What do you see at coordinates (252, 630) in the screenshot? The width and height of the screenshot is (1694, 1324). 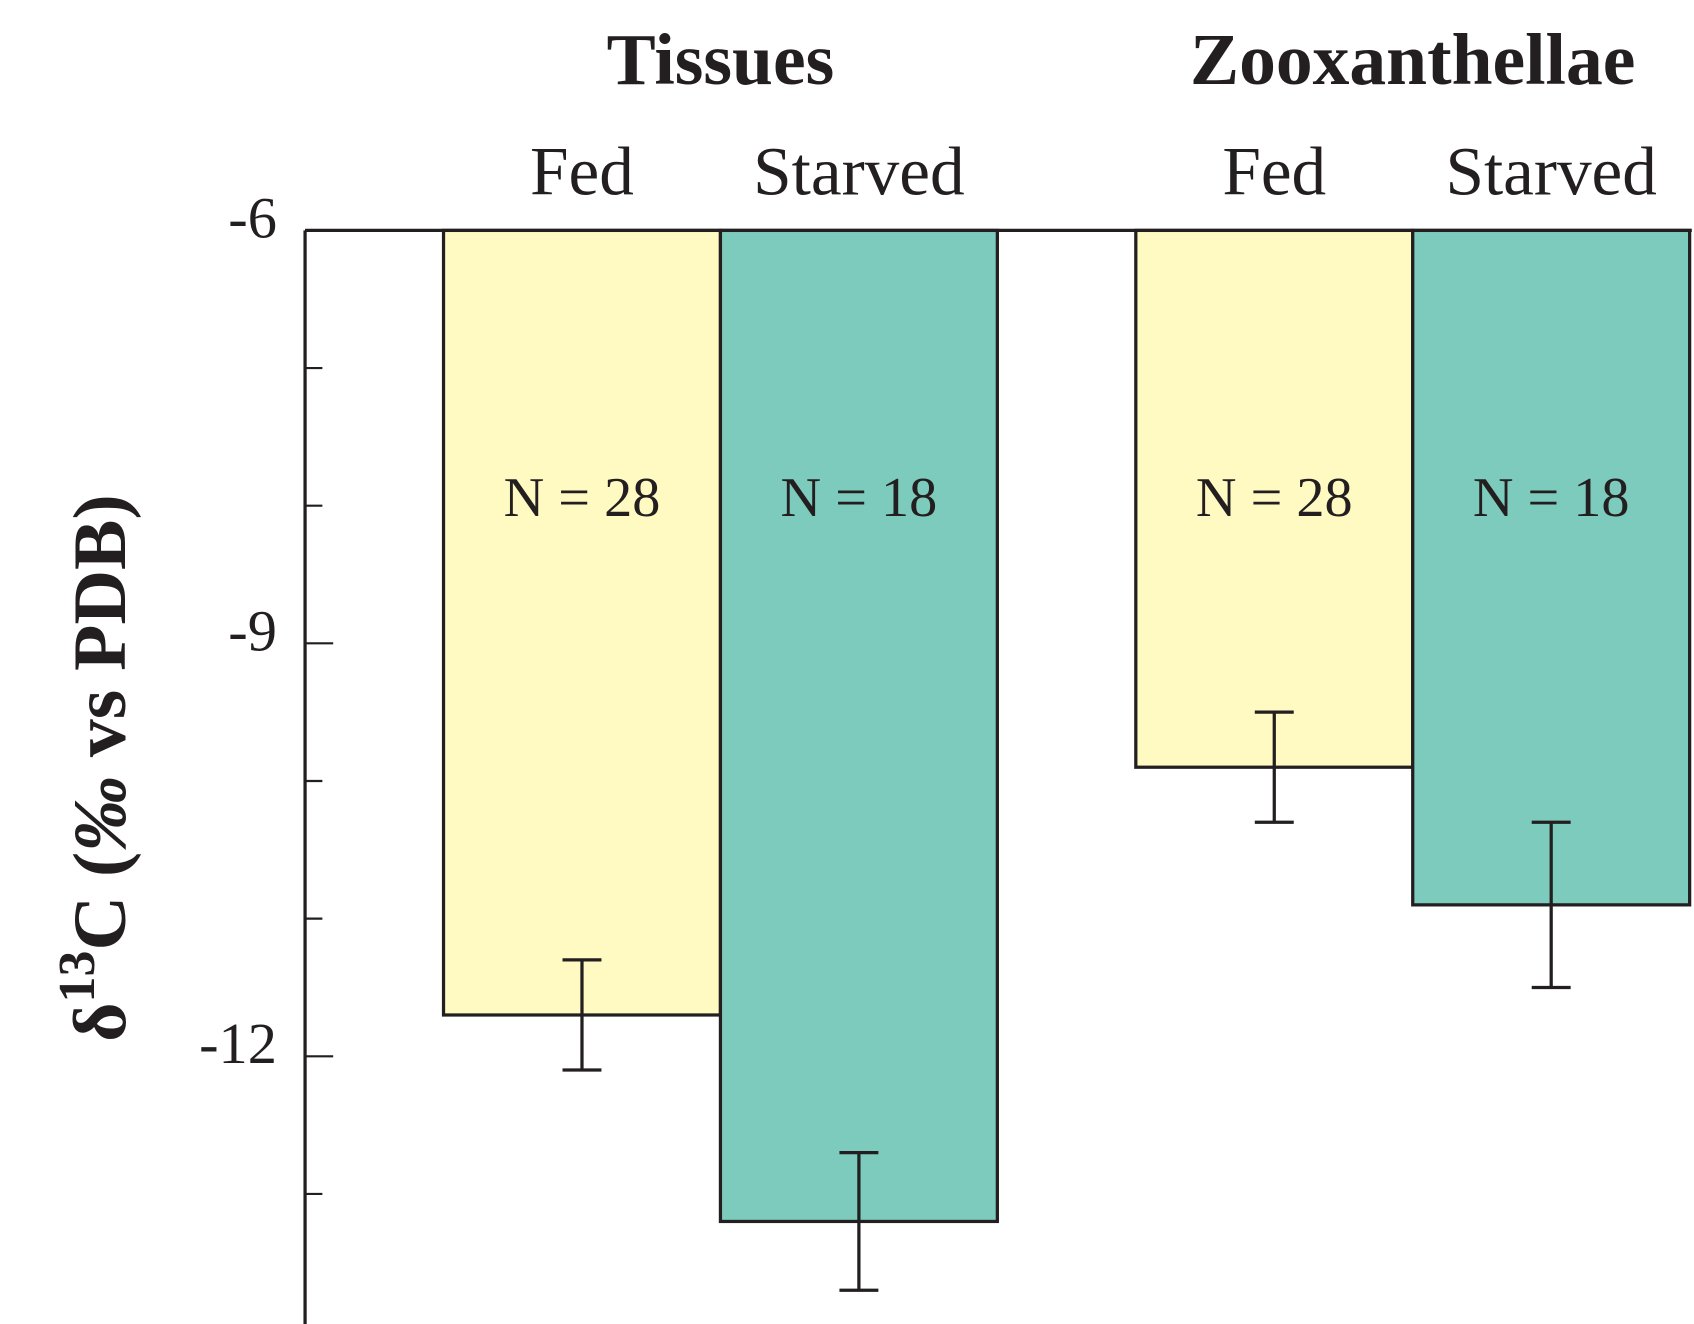 I see `y-tick-label: -9` at bounding box center [252, 630].